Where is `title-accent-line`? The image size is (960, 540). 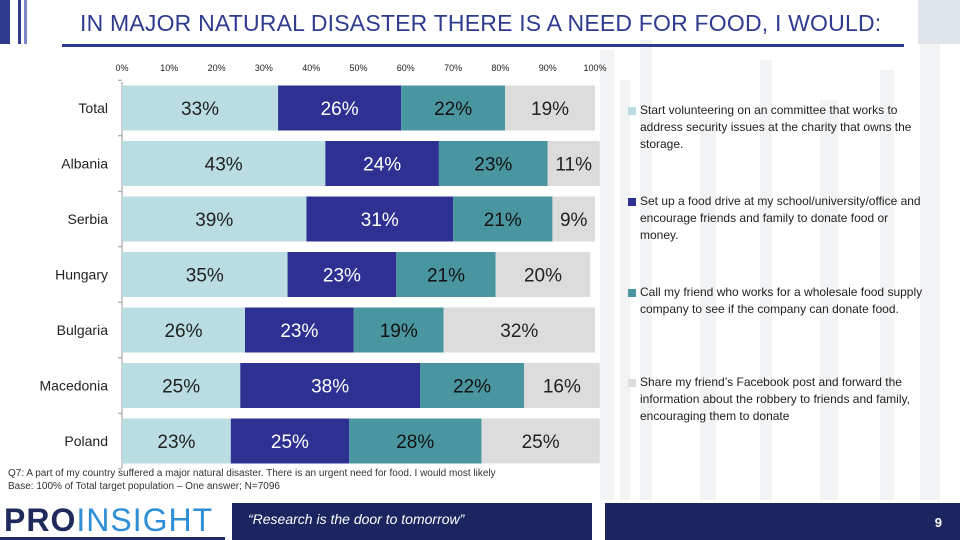
title-accent-line is located at coordinates (19, 22).